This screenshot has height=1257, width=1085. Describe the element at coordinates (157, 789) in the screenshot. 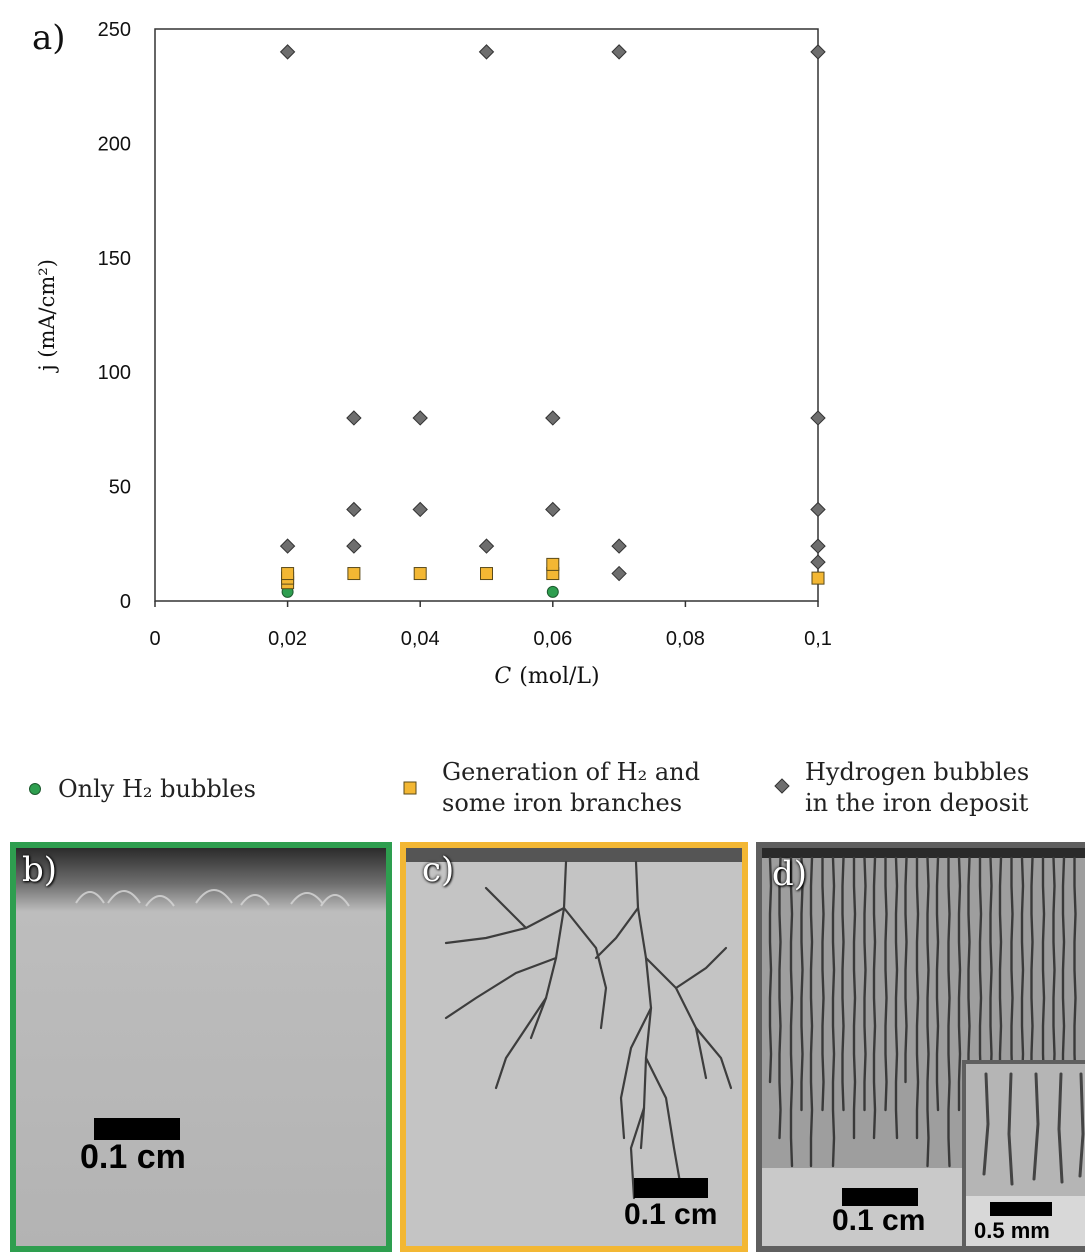

I see `legend-only-h2: Only H₂ bubbles` at that location.